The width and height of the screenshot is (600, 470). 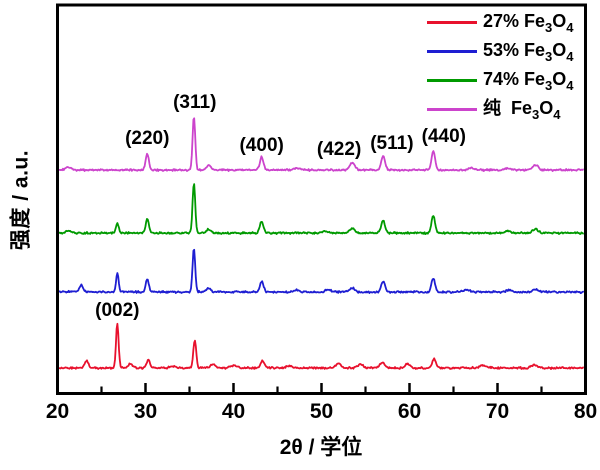 I want to click on legend-item-27pct: 27% Fe3O4, so click(x=500, y=22).